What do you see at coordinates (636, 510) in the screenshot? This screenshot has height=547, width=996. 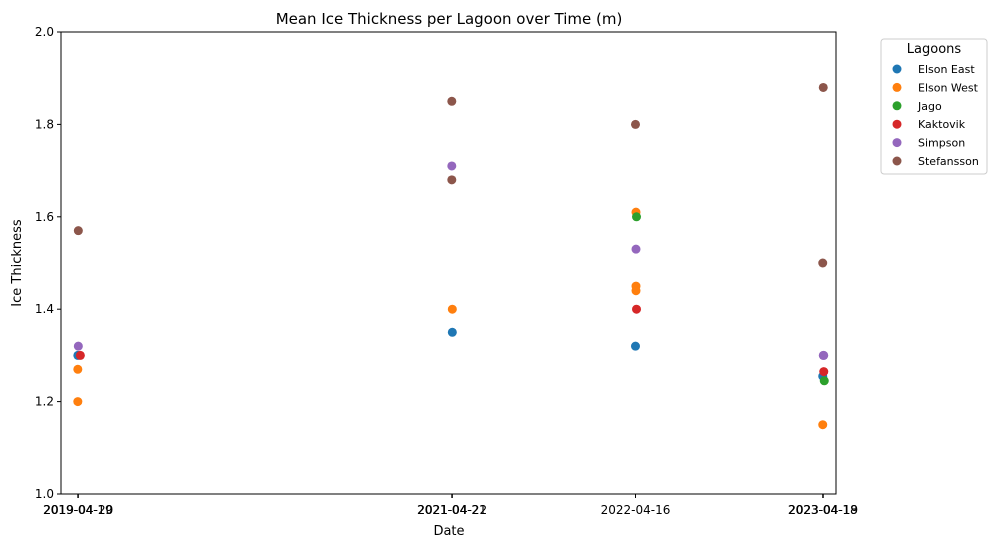 I see `x-tick-label: 2022-04-16` at bounding box center [636, 510].